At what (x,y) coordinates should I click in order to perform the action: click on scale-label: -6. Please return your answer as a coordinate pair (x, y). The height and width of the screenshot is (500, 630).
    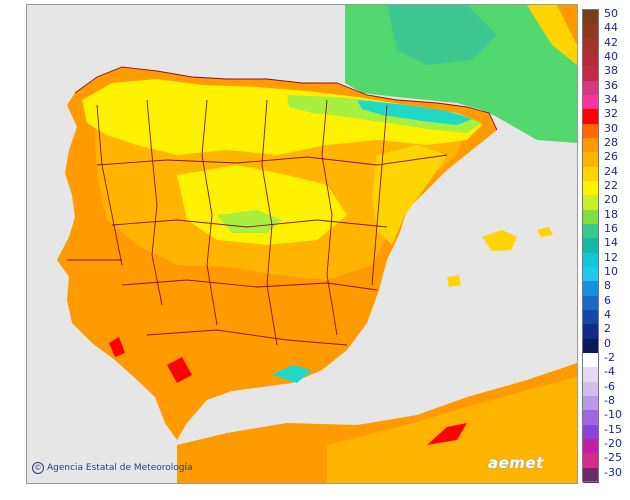
    Looking at the image, I should click on (609, 386).